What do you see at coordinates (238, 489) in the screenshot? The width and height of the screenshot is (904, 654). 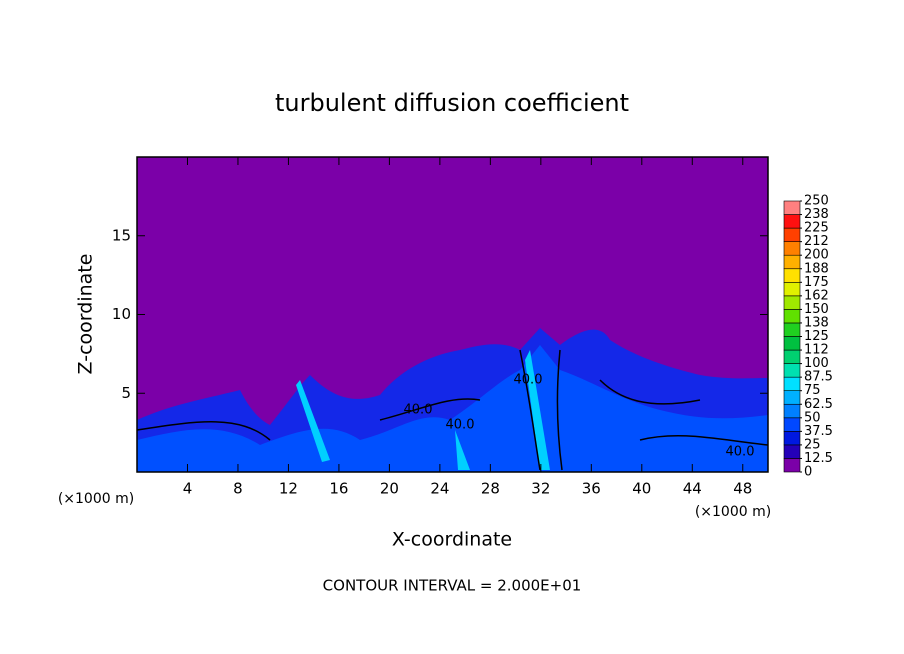 I see `x-tick-label: 8` at bounding box center [238, 489].